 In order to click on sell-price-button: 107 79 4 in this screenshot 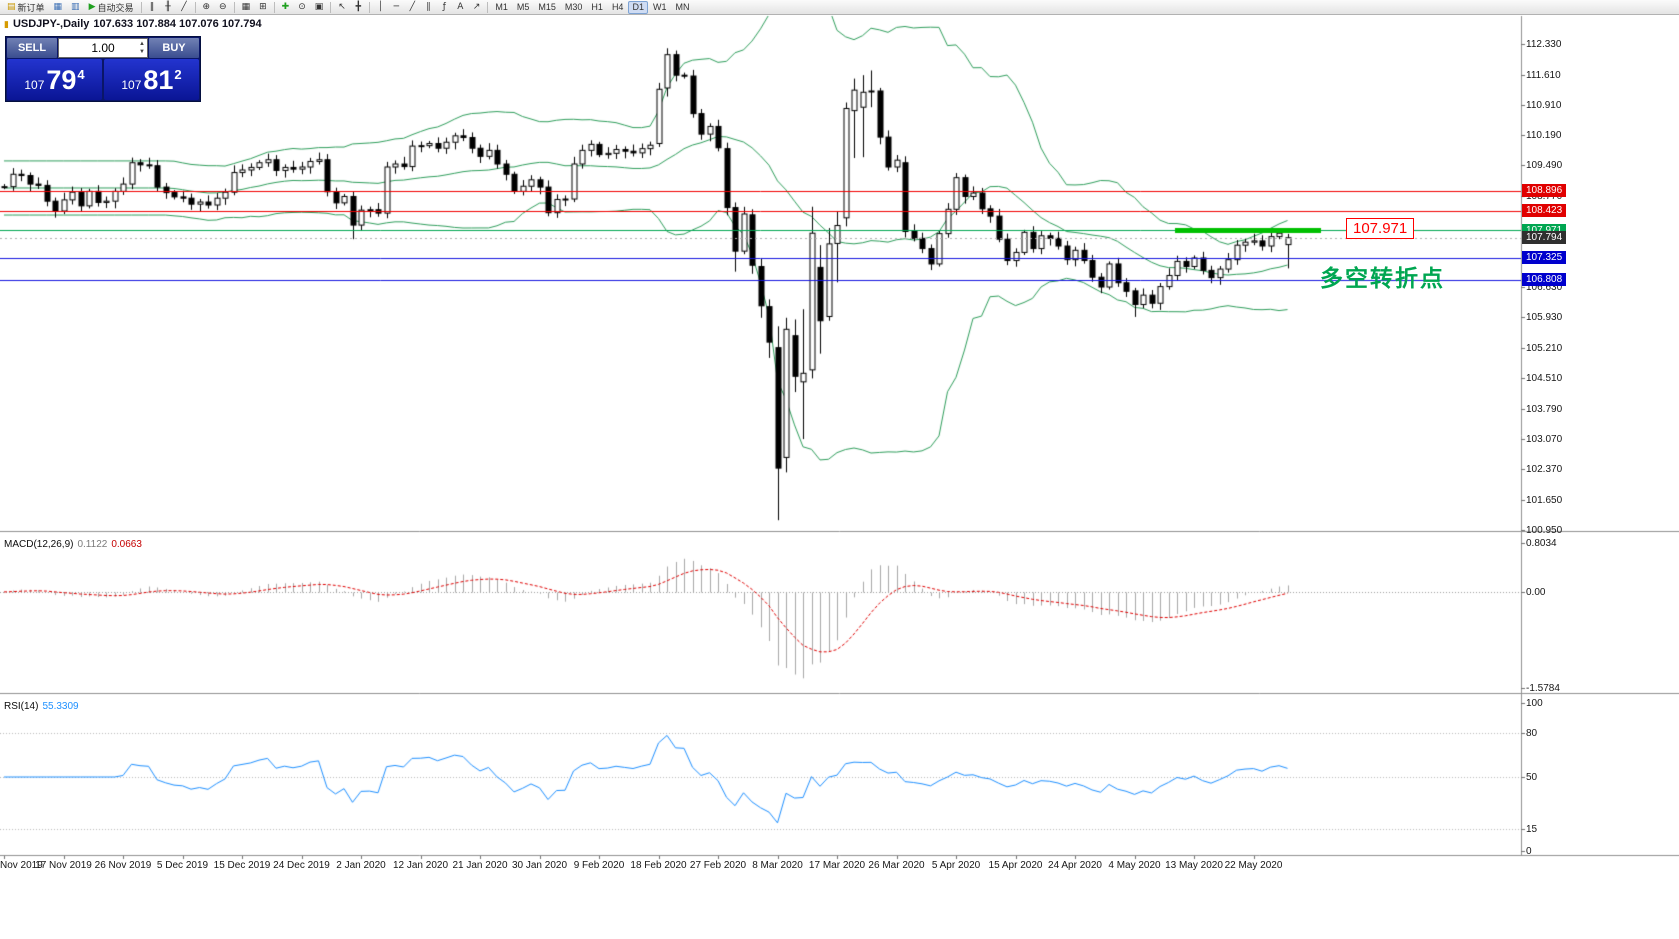, I will do `click(54, 79)`.